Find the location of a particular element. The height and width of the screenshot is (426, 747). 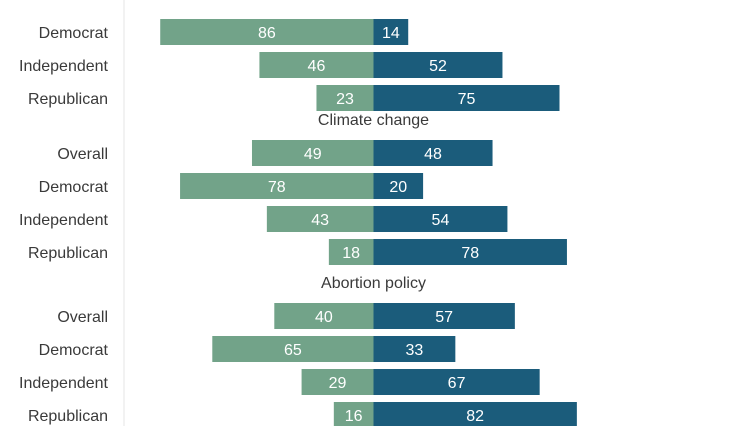

group-title: Abortion policy is located at coordinates (373, 283).